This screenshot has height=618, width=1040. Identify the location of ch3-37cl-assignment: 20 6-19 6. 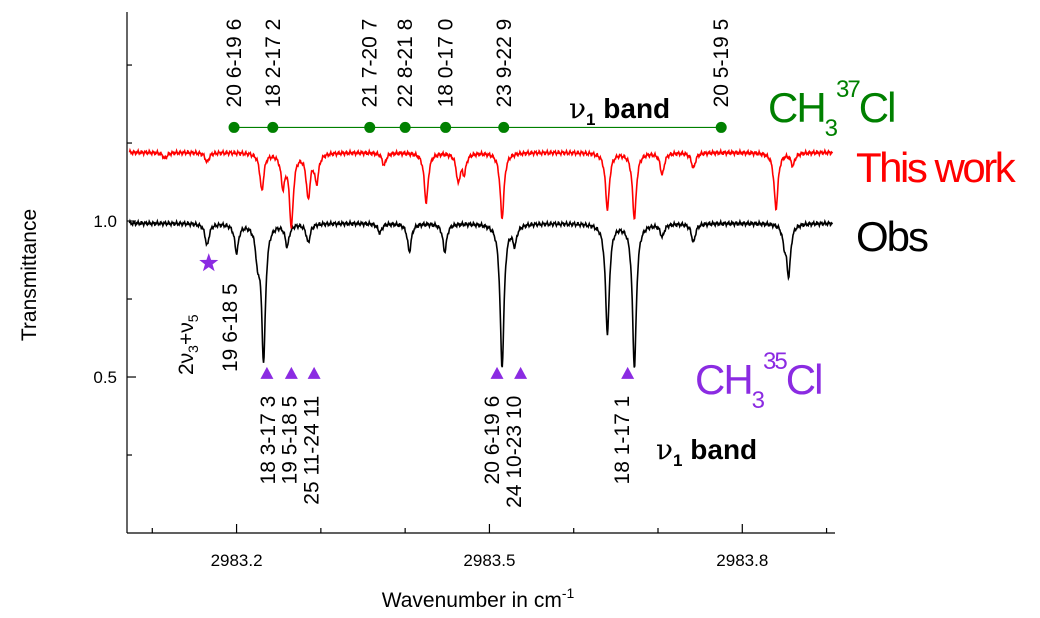
(234, 63).